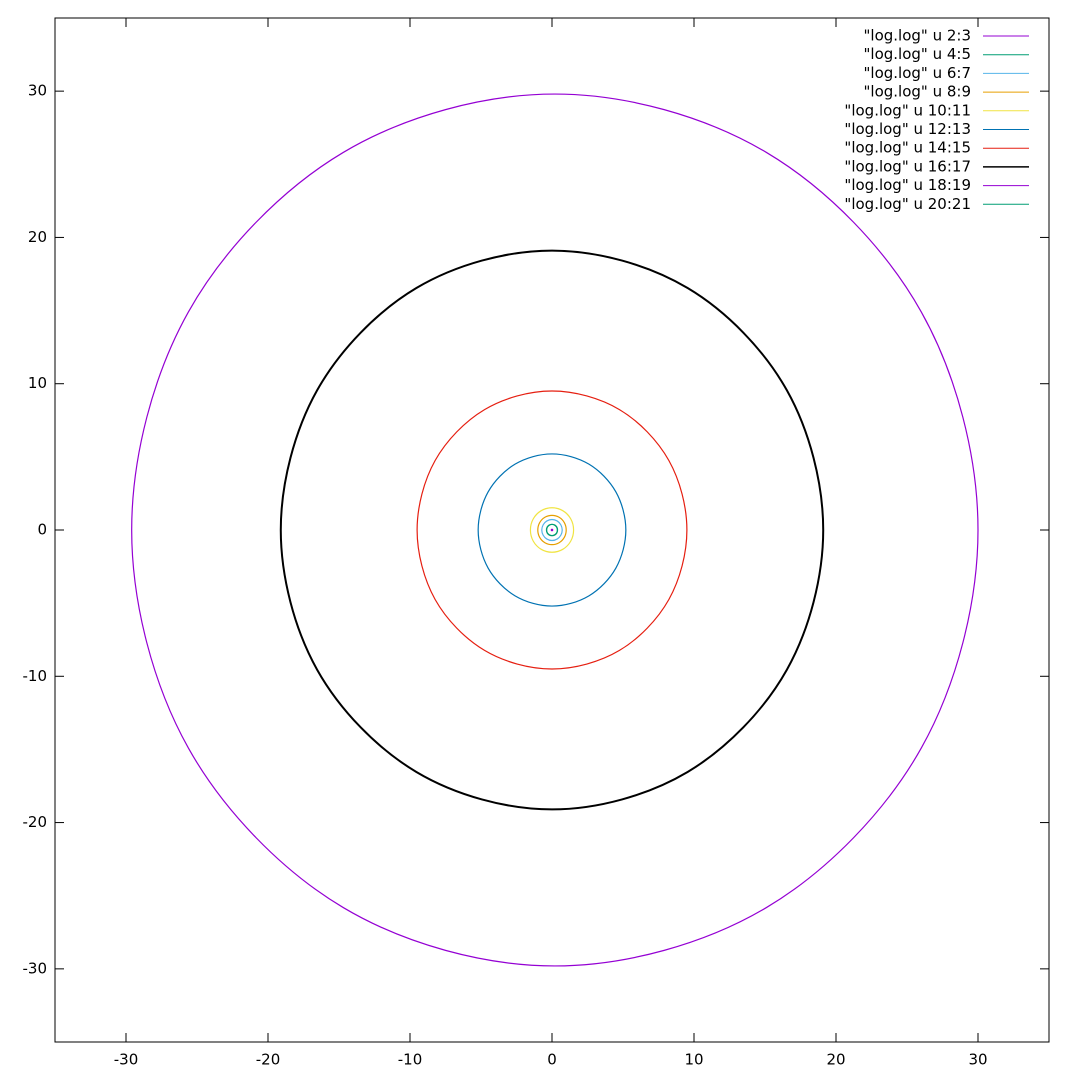  What do you see at coordinates (907, 110) in the screenshot?
I see `legend-label: "log.log" u 10:11` at bounding box center [907, 110].